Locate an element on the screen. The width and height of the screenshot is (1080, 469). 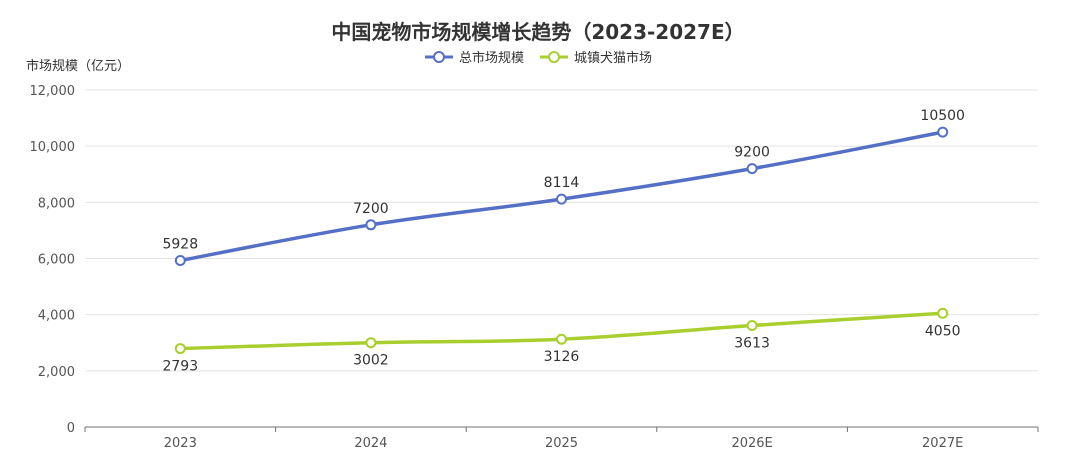
y-axis-ticks: 0 2,000 4,000 6,000 8,000 10,000 12,000 is located at coordinates (53, 260).